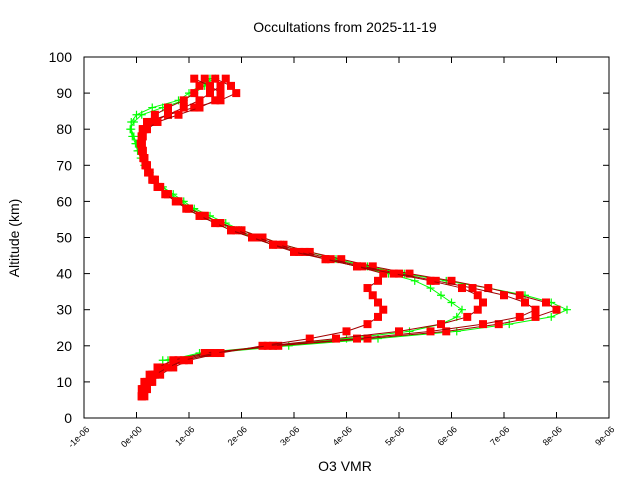 This screenshot has width=640, height=480. I want to click on y-tick-label: 30, so click(64, 310).